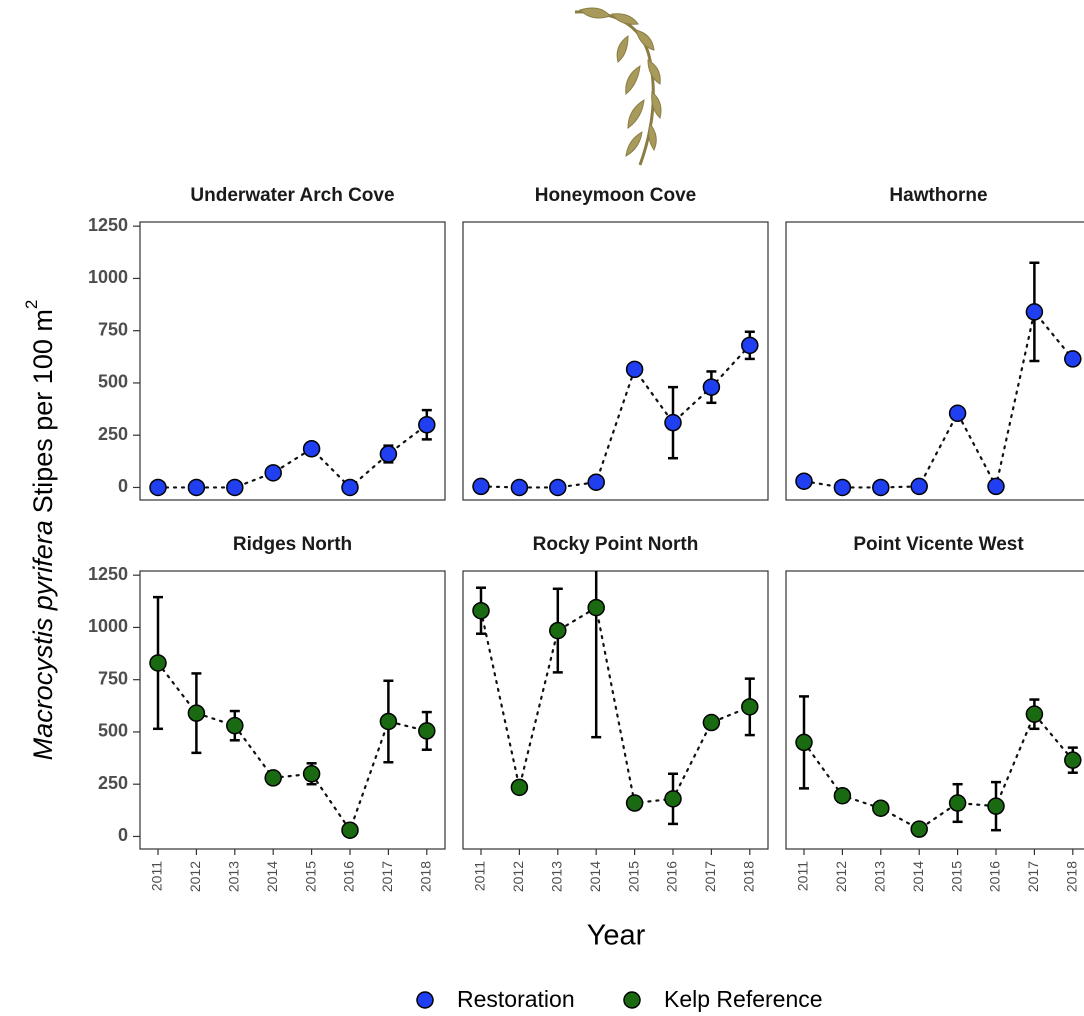  Describe the element at coordinates (516, 999) in the screenshot. I see `legend-label: Restoration` at that location.